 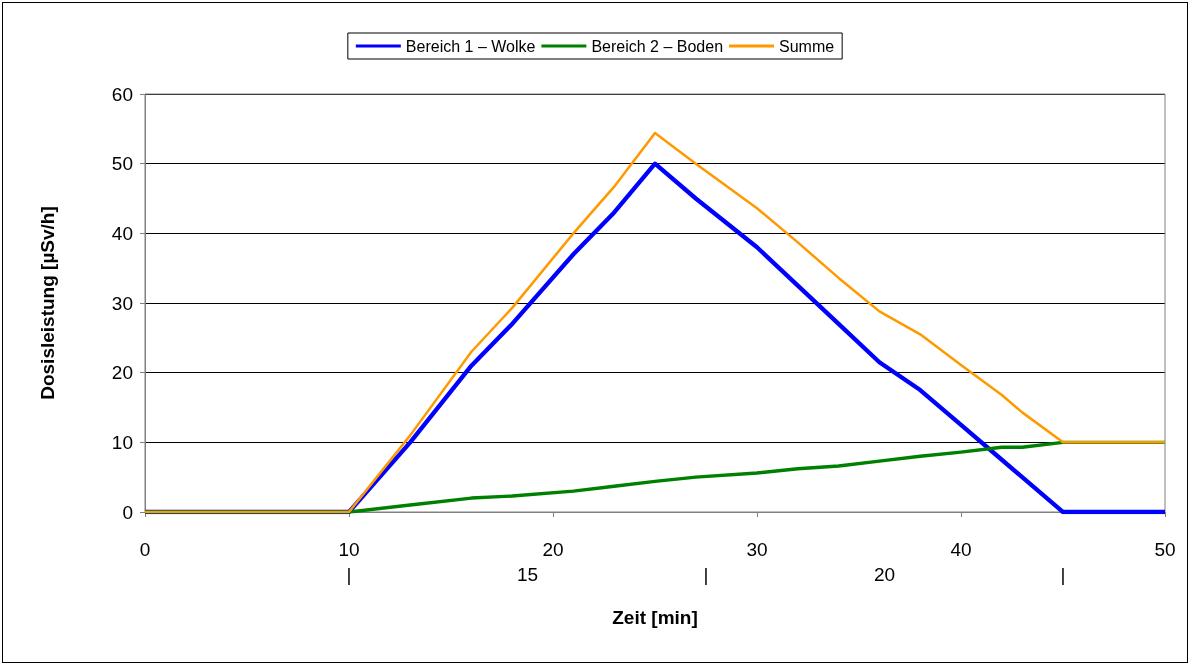 What do you see at coordinates (349, 549) in the screenshot?
I see `x-tick-label: 10` at bounding box center [349, 549].